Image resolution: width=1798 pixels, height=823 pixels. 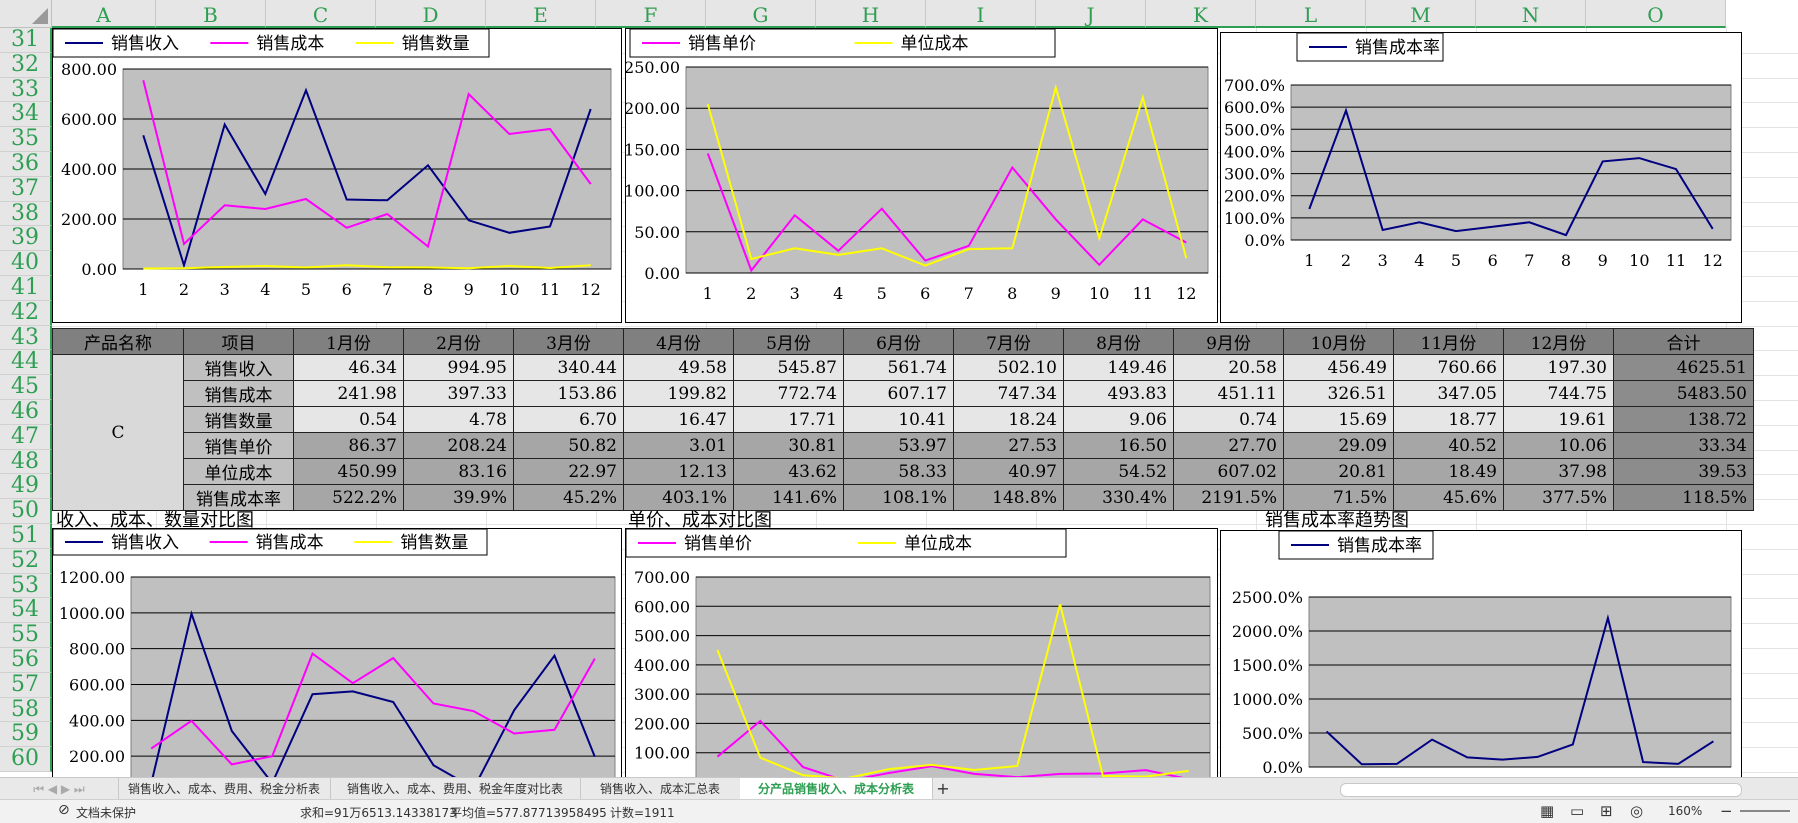 What do you see at coordinates (26, 14) in the screenshot?
I see `select-all-corner` at bounding box center [26, 14].